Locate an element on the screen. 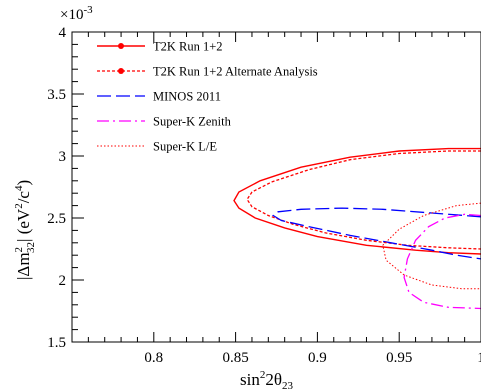 This screenshot has height=392, width=481. y-label-sup2: 2 is located at coordinates (19, 206).